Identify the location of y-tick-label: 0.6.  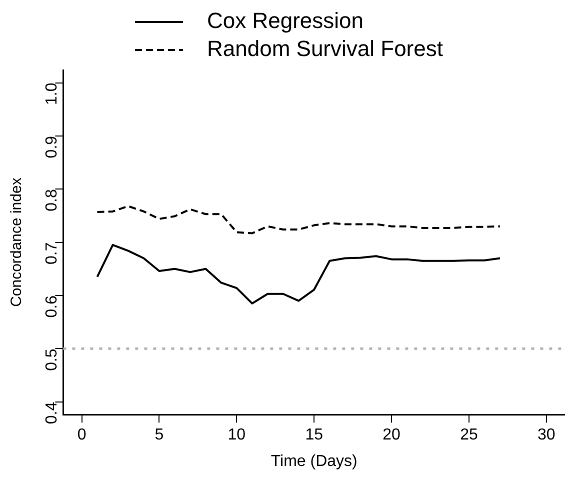
(52, 306).